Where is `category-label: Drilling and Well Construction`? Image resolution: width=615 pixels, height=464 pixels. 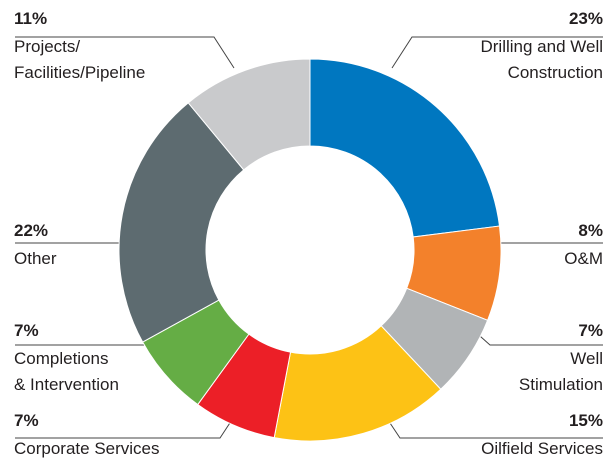 category-label: Drilling and Well Construction is located at coordinates (541, 59).